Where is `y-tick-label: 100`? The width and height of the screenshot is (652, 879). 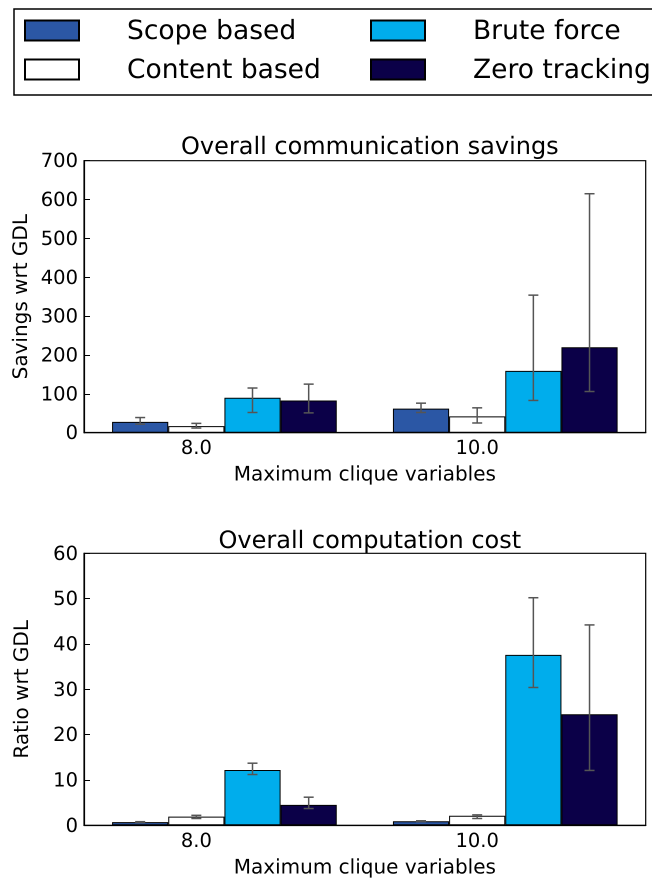 y-tick-label: 100 is located at coordinates (59, 394).